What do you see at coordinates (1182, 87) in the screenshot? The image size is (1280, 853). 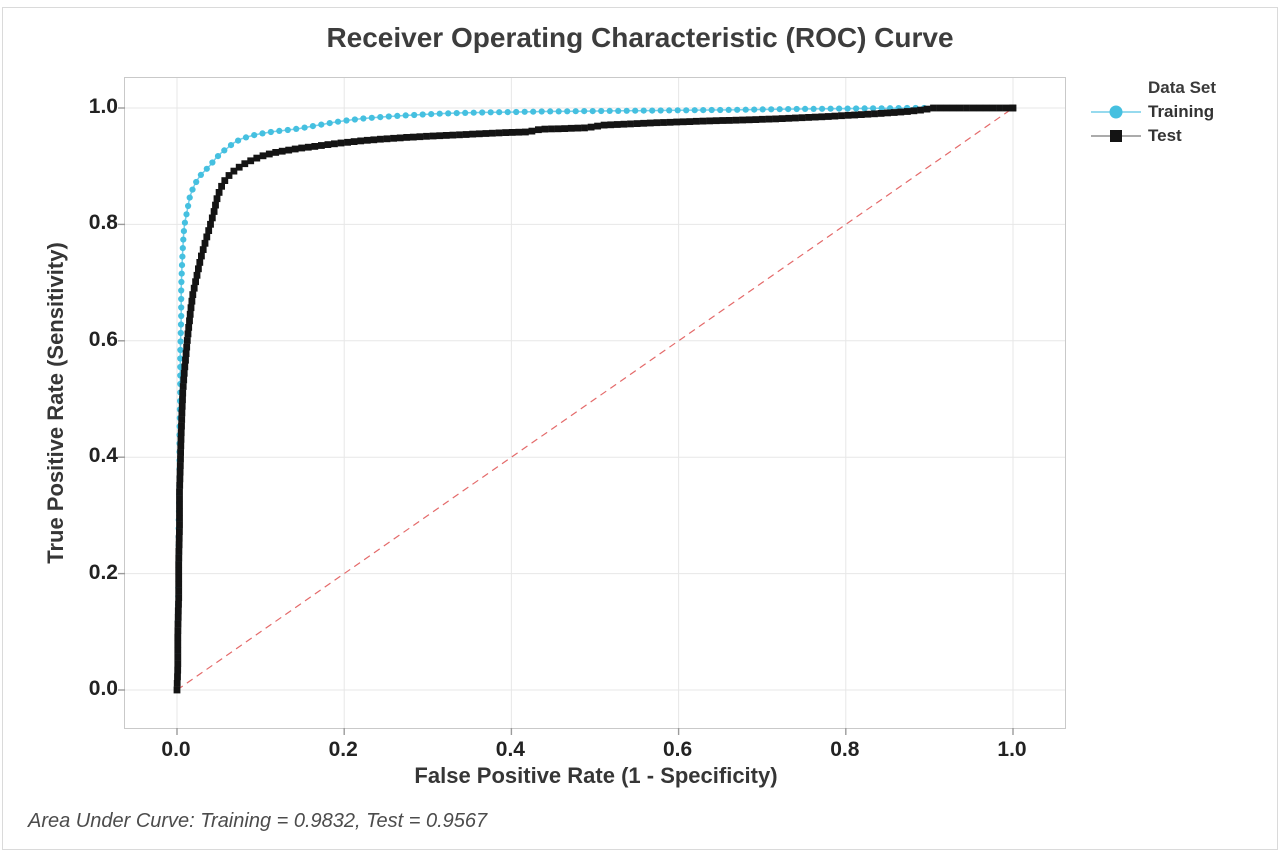 I see `legend-title: Data Set` at bounding box center [1182, 87].